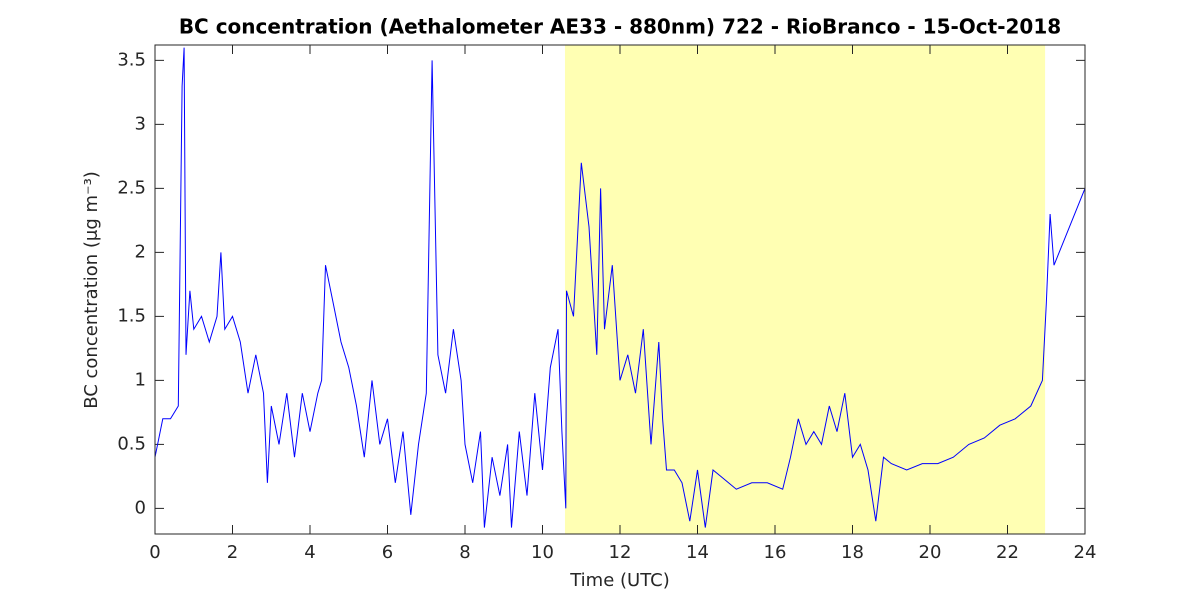  I want to click on x-tick-label: 24, so click(1085, 552).